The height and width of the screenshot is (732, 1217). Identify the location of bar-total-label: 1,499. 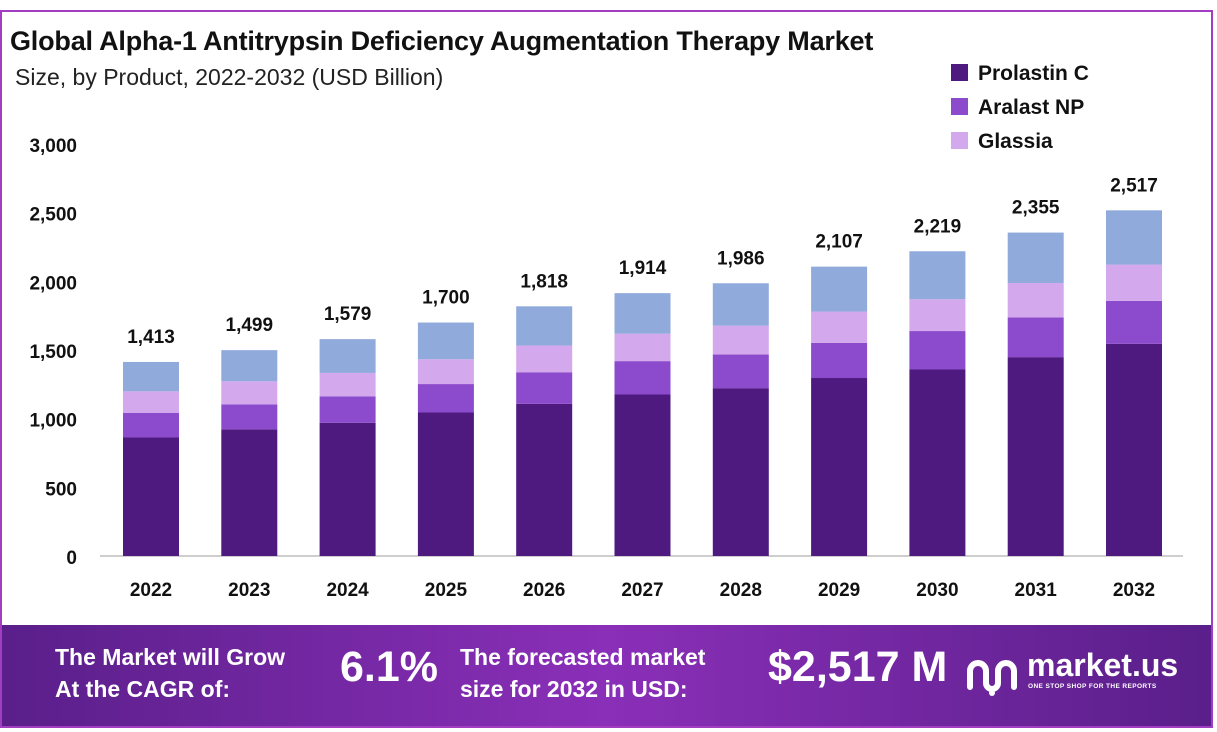
(250, 325).